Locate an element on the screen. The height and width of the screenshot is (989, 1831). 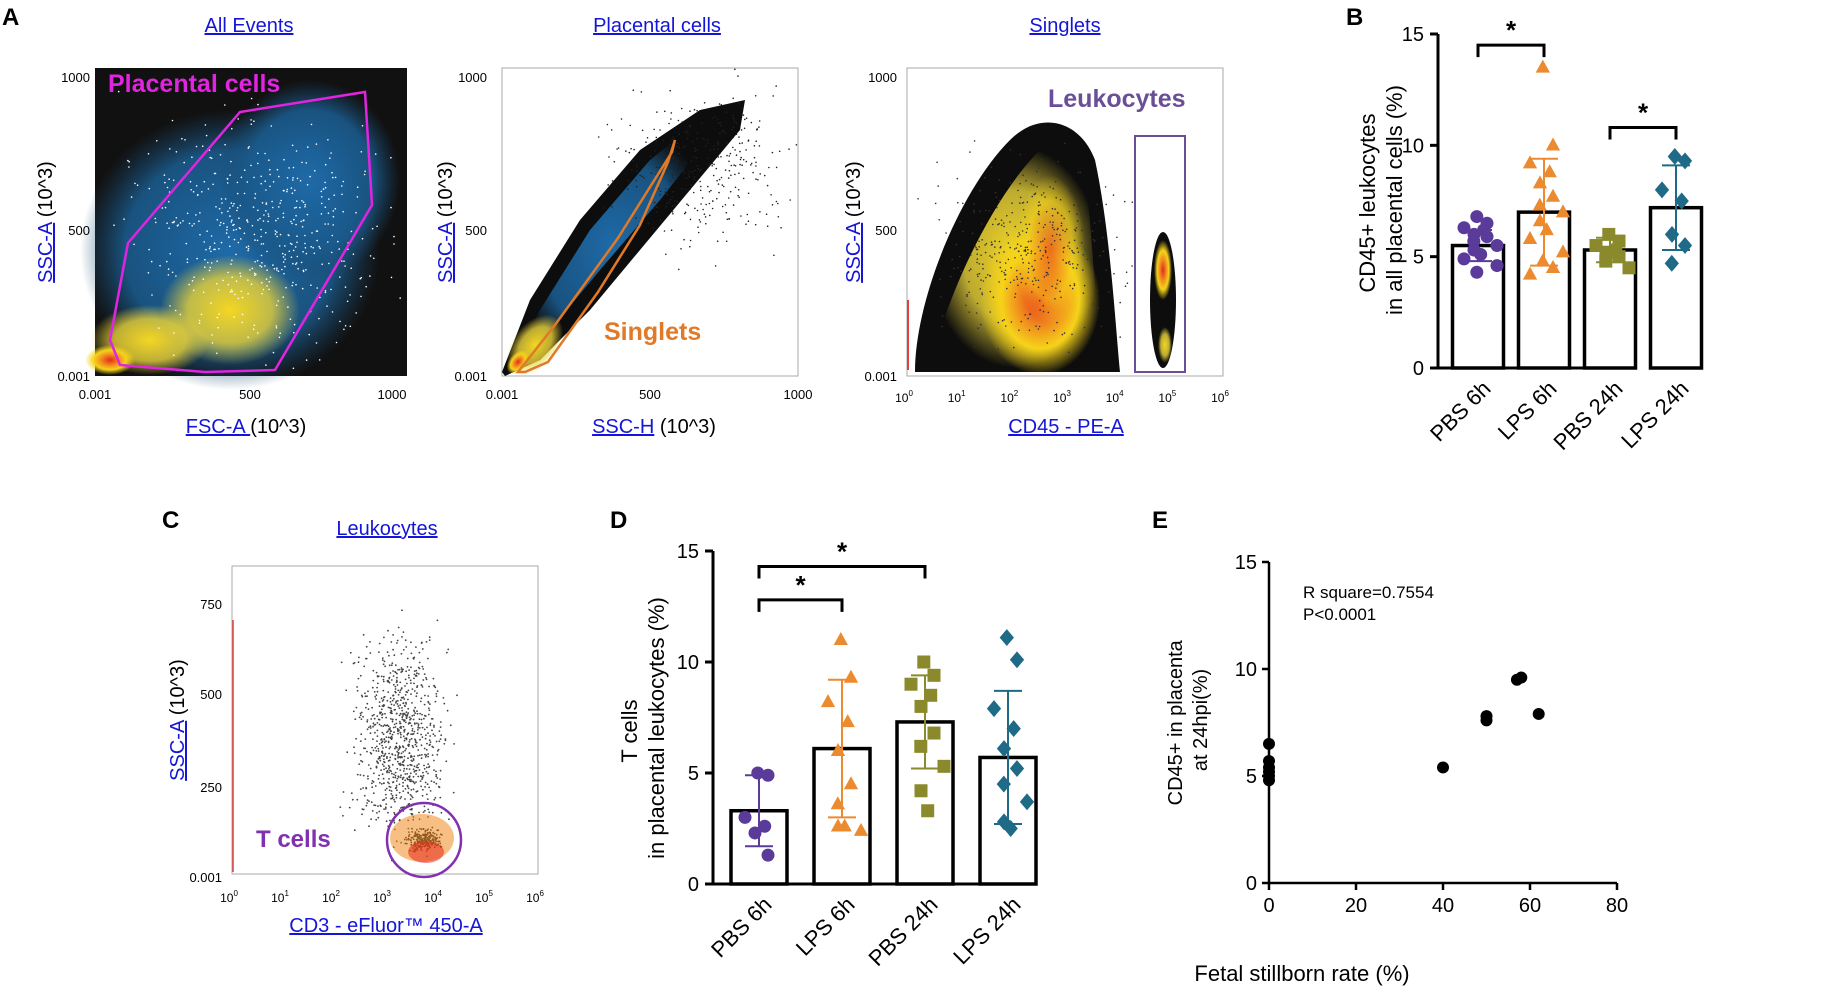
x-tick-label: PBS 24h is located at coordinates (1587, 415).